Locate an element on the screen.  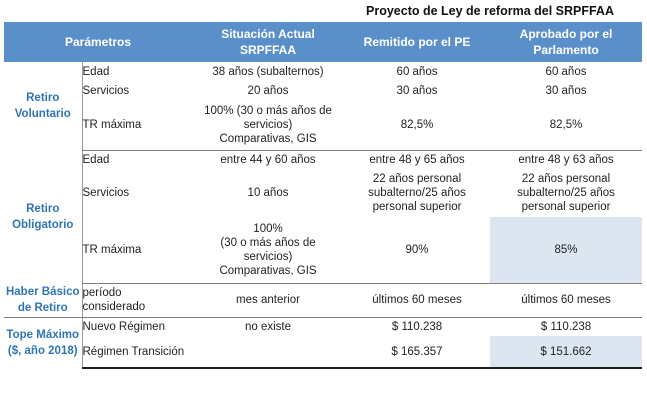
cell-parl: 30 años is located at coordinates (566, 90).